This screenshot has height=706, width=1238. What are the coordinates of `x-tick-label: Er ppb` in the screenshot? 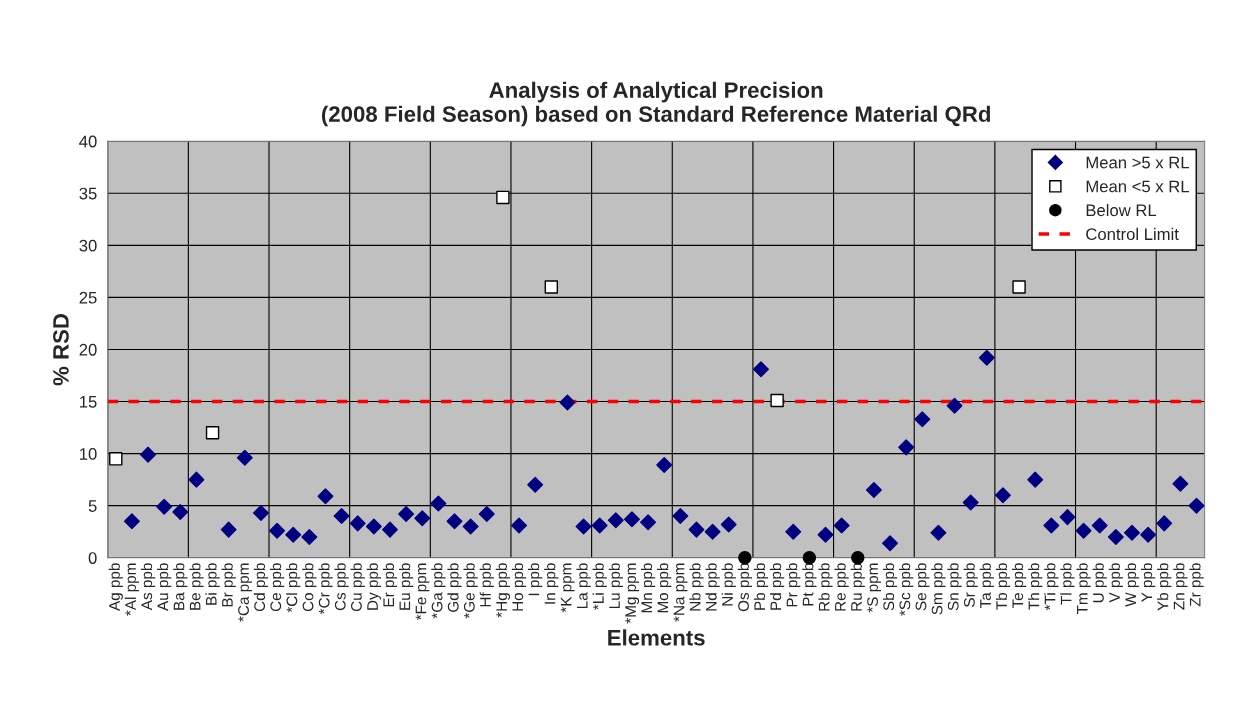 It's located at (390, 585).